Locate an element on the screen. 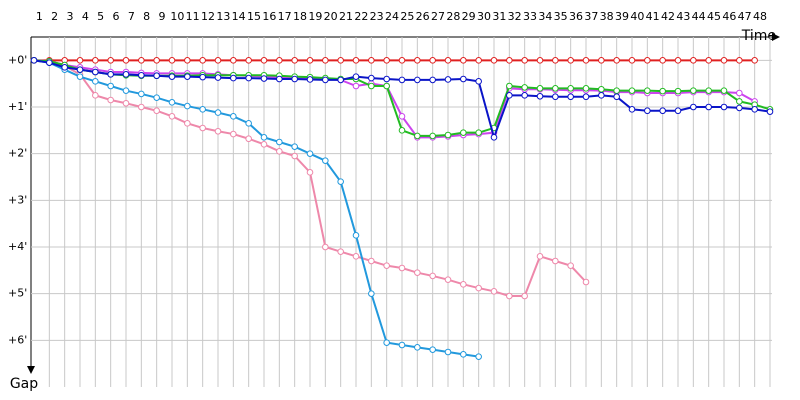 The image size is (800, 400). x-tick-label: 30 is located at coordinates (484, 16).